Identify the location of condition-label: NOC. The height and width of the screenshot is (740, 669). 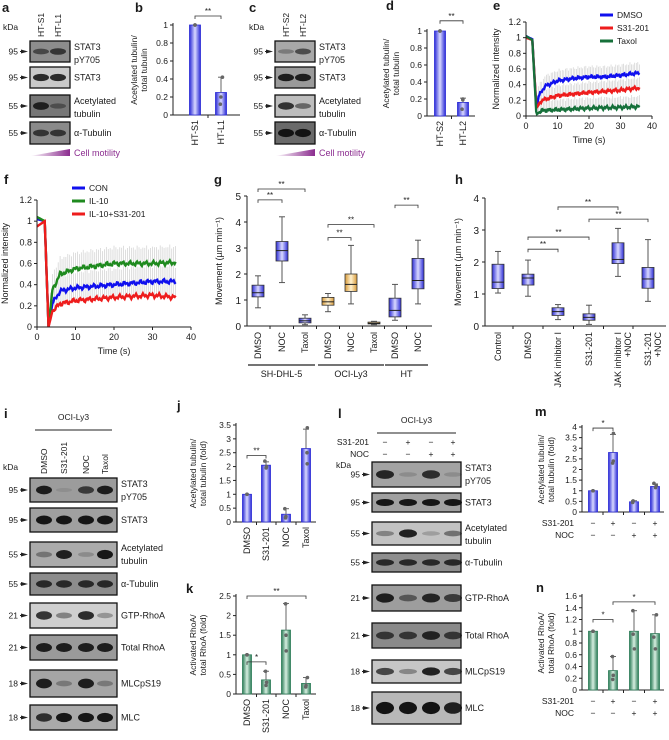
(359, 454).